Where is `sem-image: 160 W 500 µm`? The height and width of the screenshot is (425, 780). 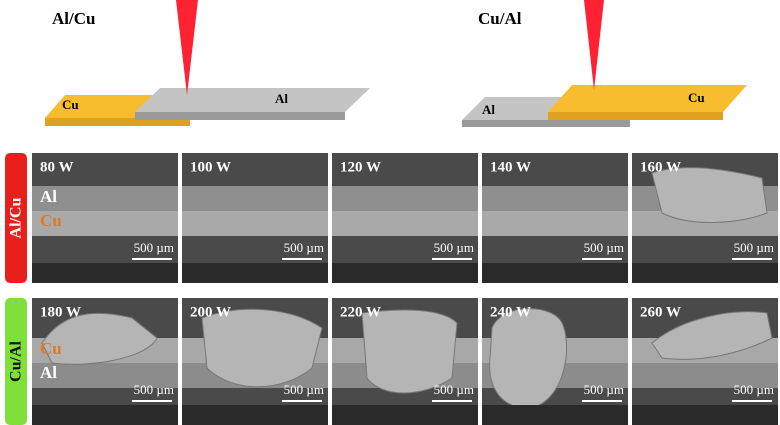 sem-image: 160 W 500 µm is located at coordinates (705, 218).